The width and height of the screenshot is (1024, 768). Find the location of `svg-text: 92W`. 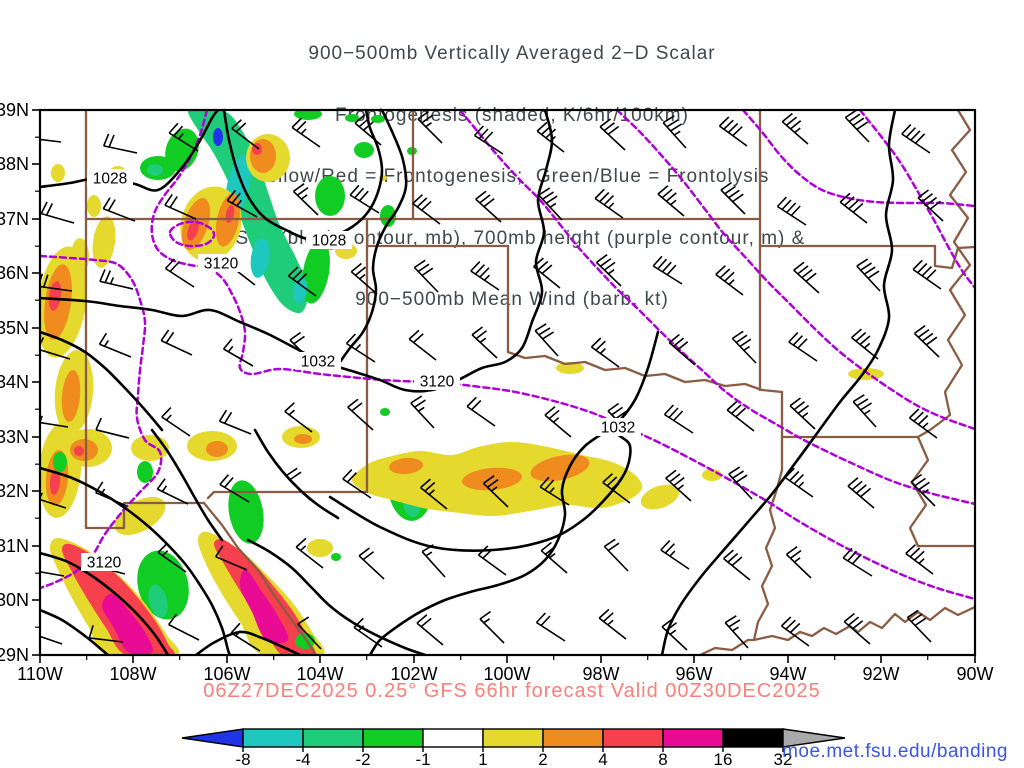

svg-text: 92W is located at coordinates (880, 674).